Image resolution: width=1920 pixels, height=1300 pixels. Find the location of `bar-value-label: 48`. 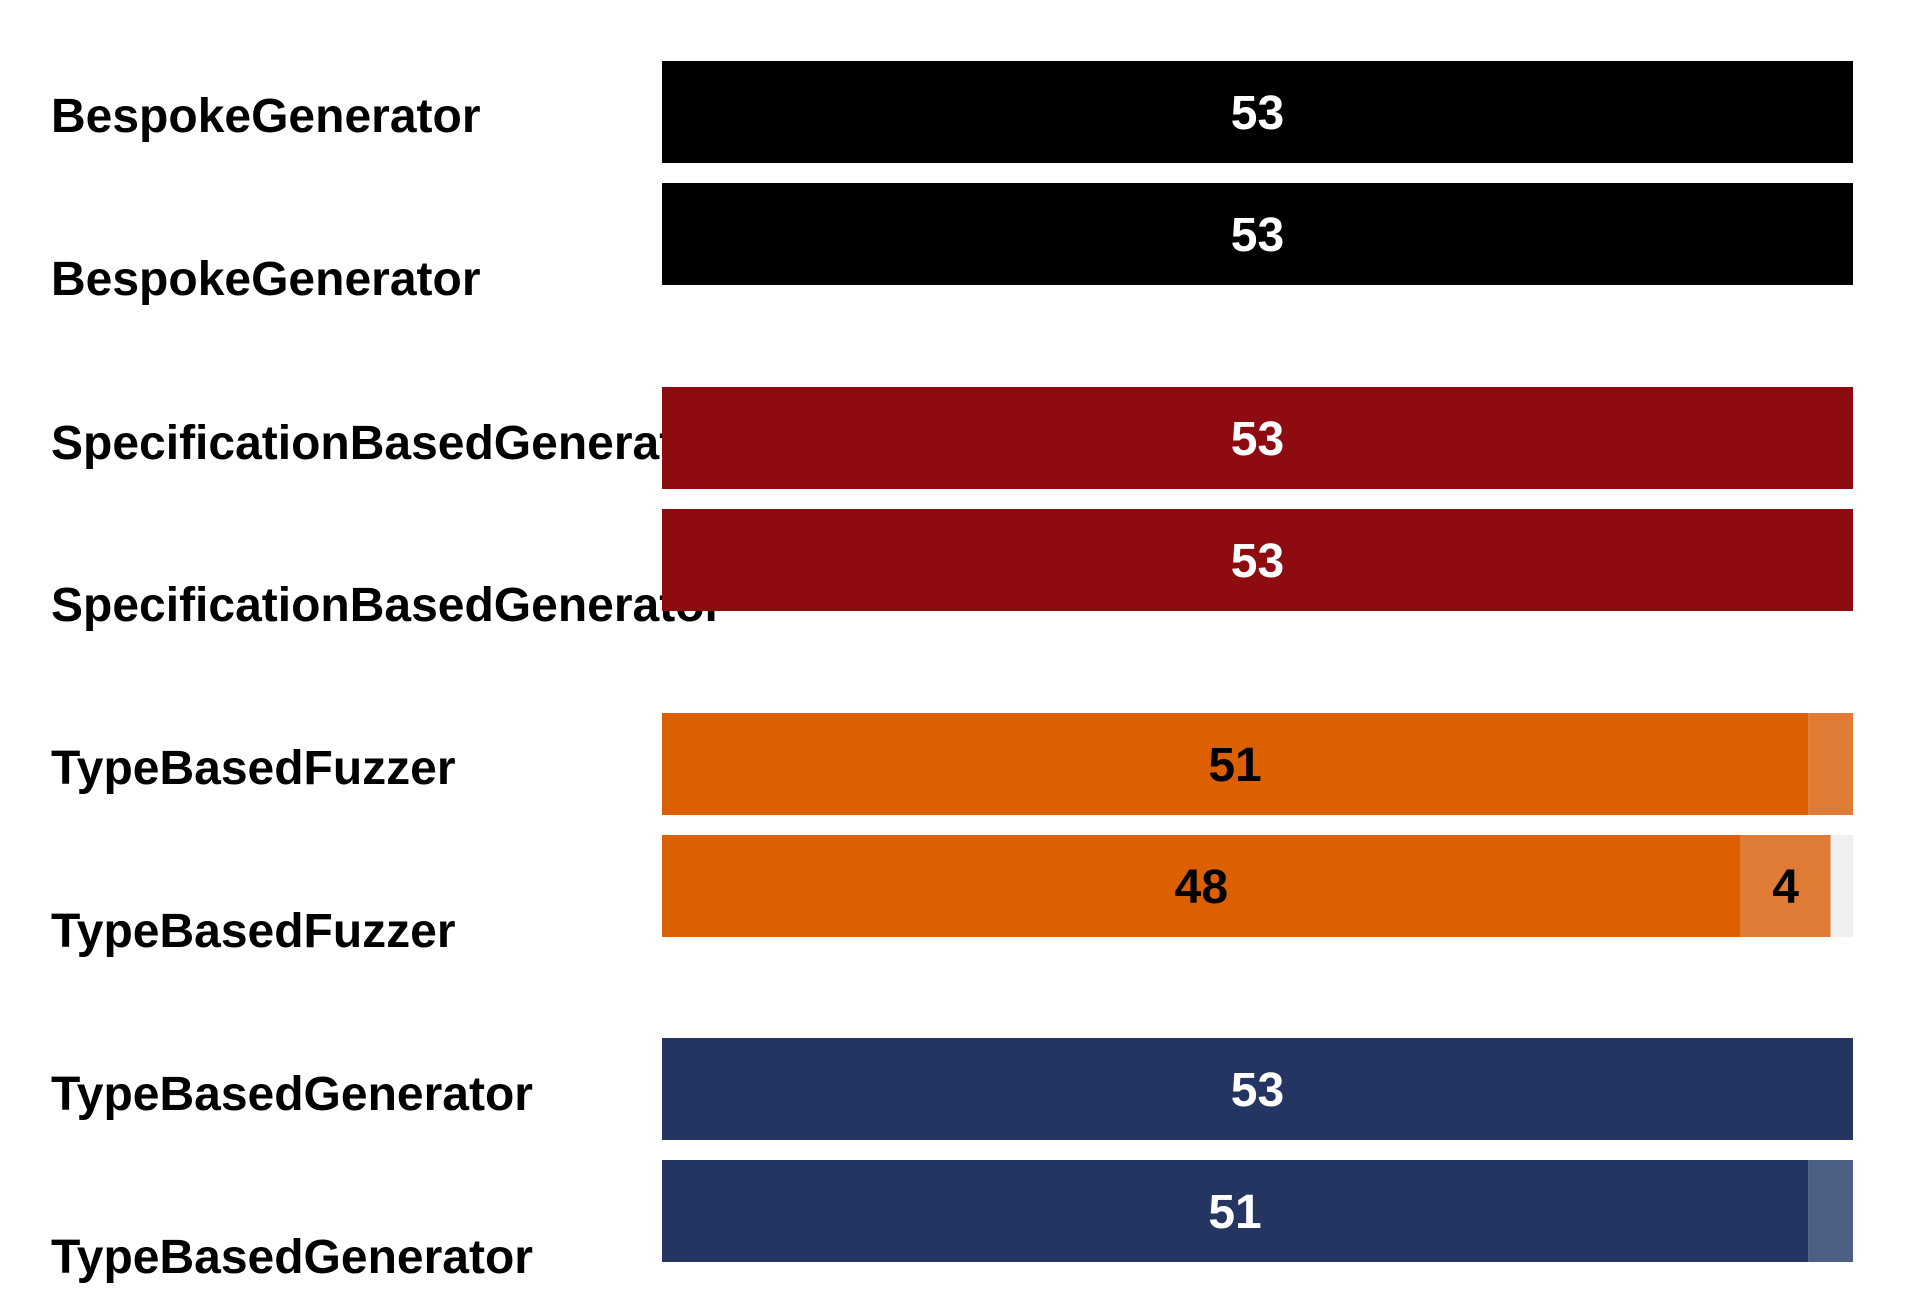

bar-value-label: 48 is located at coordinates (1201, 887).